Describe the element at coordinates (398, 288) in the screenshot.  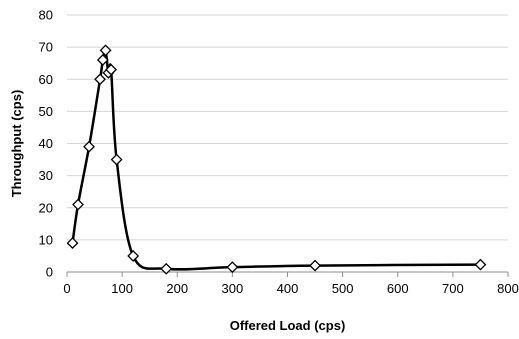
I see `x-tick-label: 600` at that location.